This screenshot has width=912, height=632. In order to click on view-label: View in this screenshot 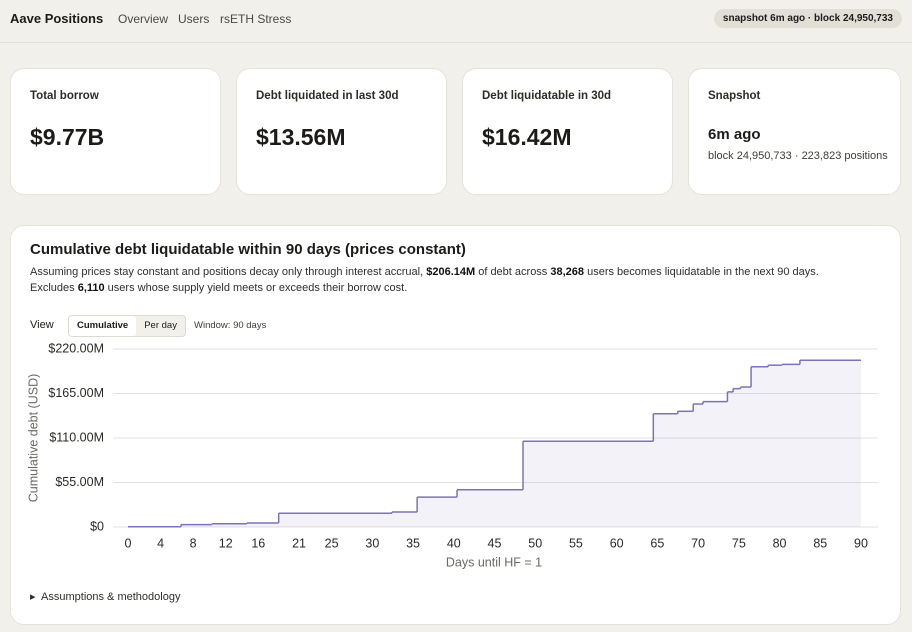, I will do `click(42, 325)`.